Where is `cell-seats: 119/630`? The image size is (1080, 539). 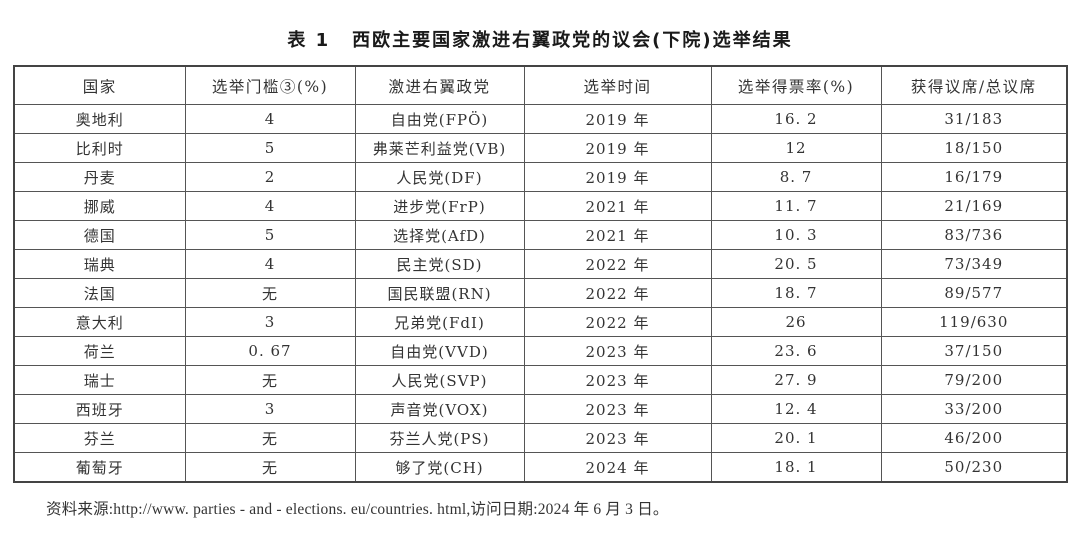 cell-seats: 119/630 is located at coordinates (974, 322).